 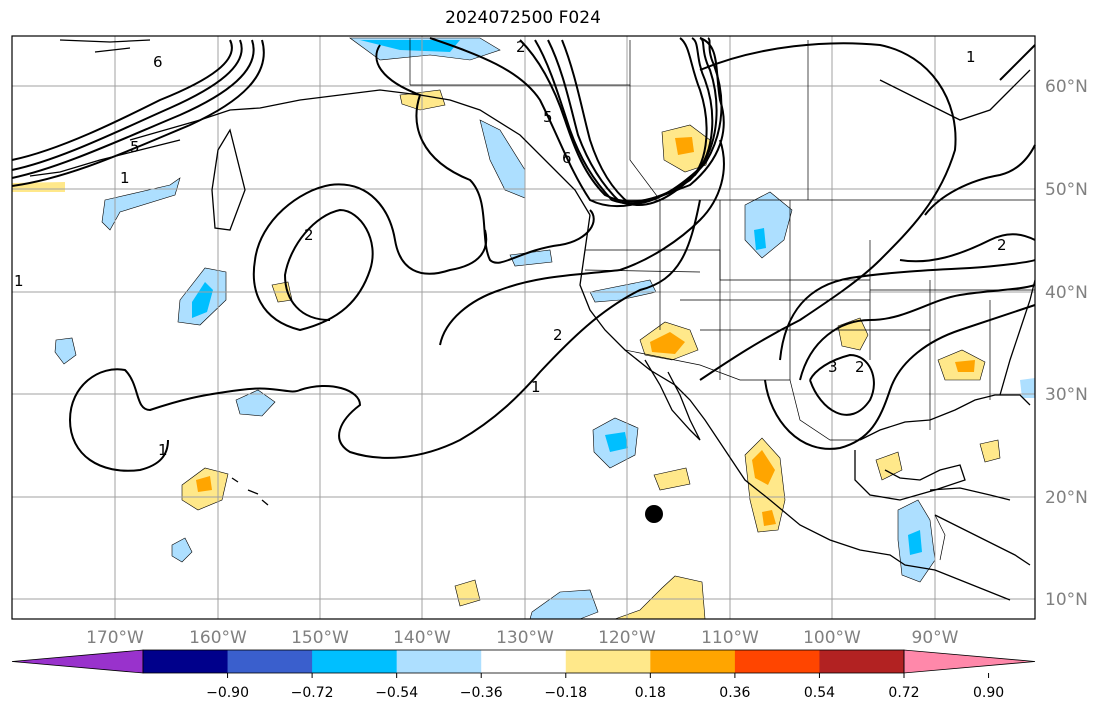 I want to click on lon-label: 140°W, so click(x=422, y=638).